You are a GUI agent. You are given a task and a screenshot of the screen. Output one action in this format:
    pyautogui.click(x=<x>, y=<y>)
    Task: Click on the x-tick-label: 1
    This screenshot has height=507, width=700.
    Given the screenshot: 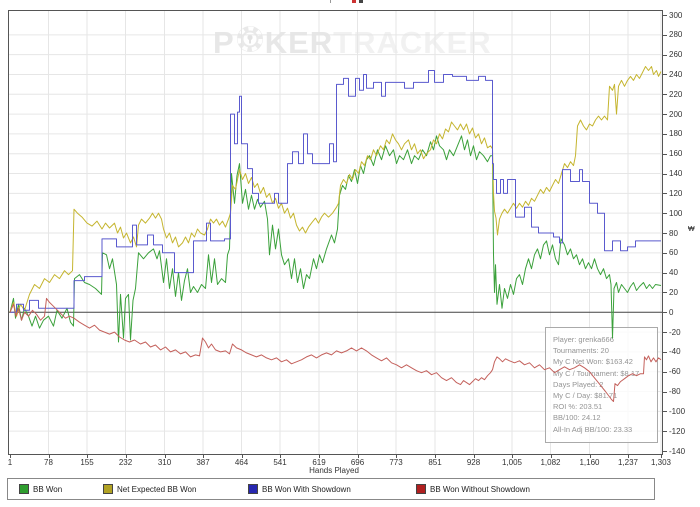 What is the action you would take?
    pyautogui.click(x=10, y=462)
    